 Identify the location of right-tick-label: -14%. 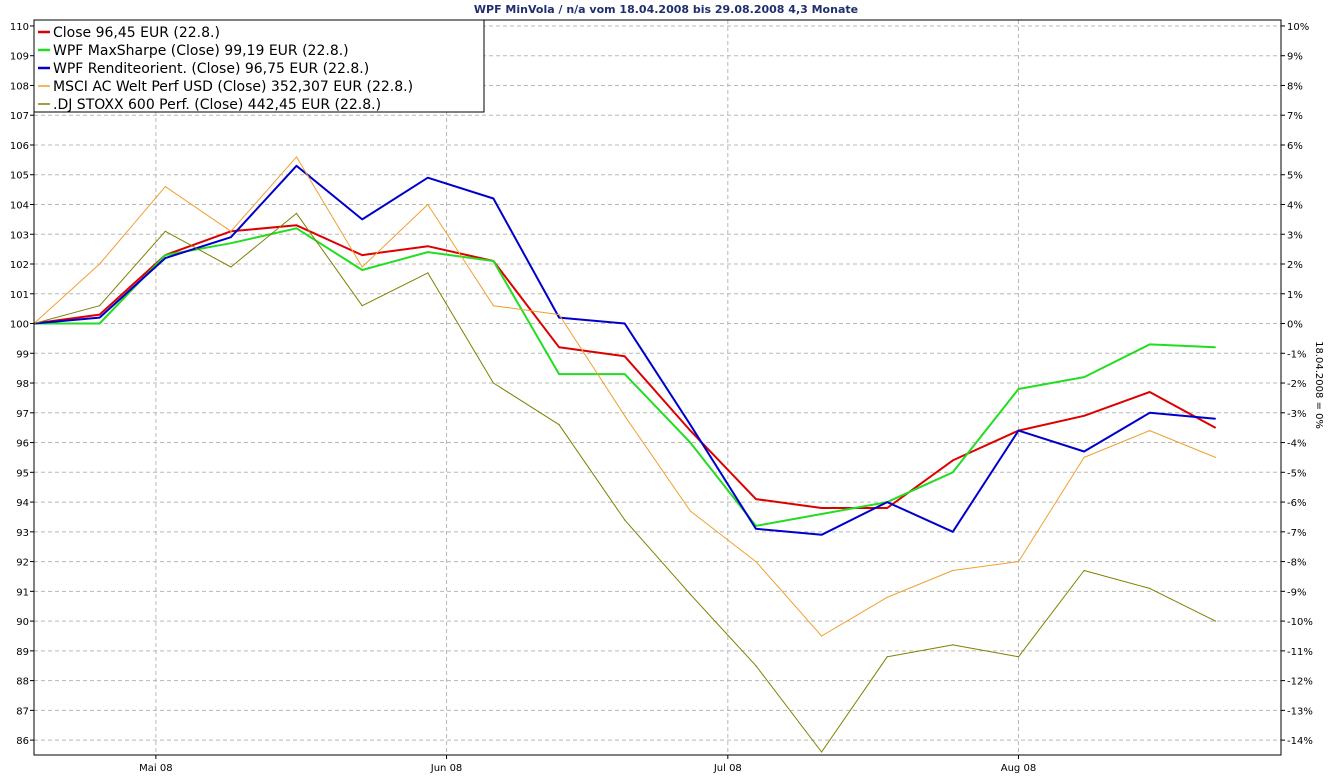
(1300, 741).